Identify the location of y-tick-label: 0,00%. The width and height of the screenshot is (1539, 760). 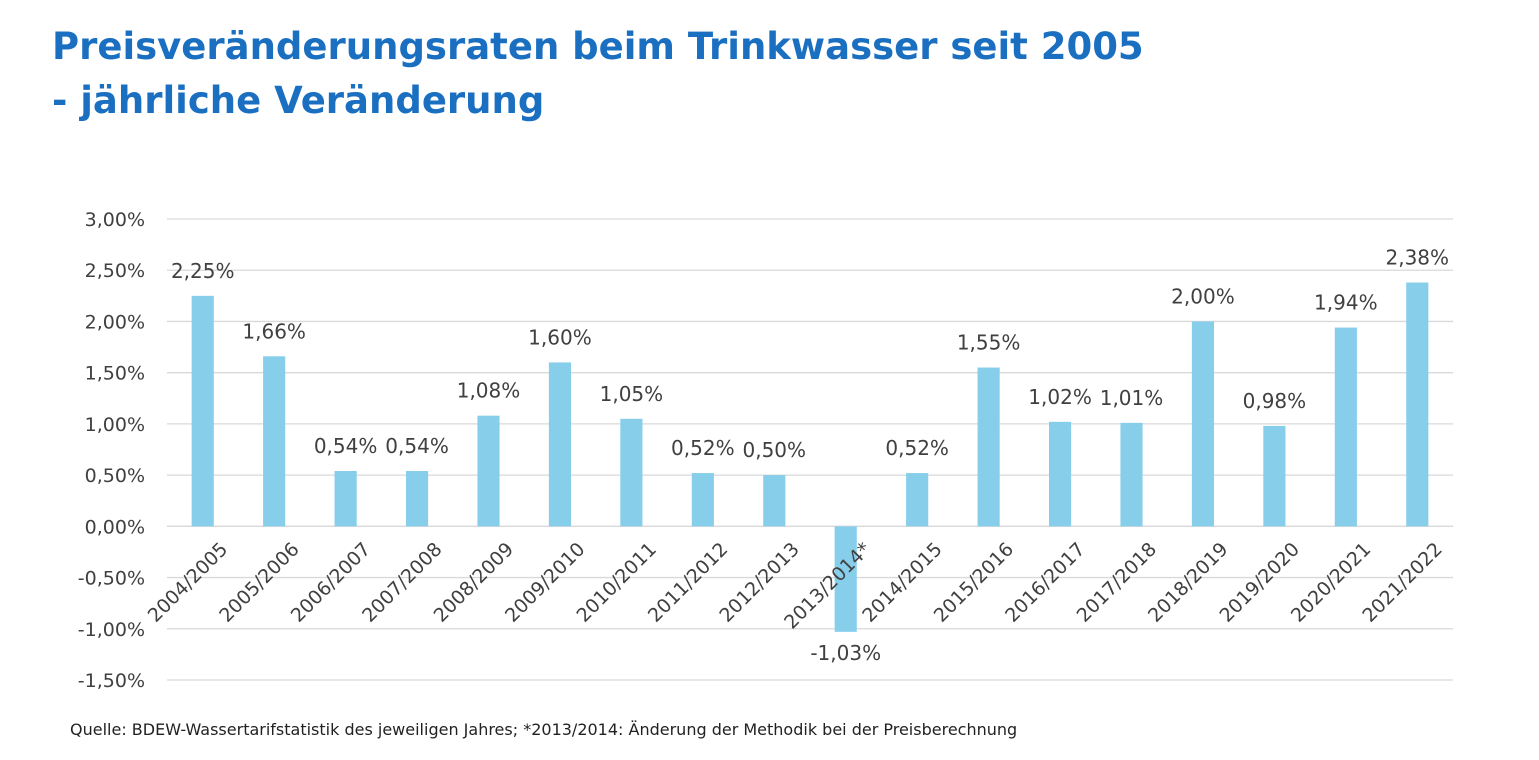
(115, 527).